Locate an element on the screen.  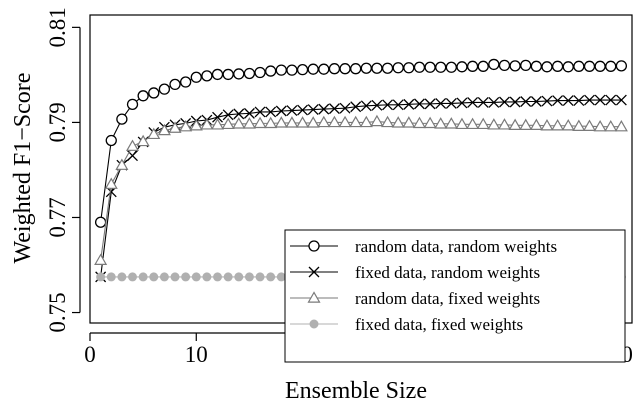
legend-item: fixed data, random weights is located at coordinates (415, 272).